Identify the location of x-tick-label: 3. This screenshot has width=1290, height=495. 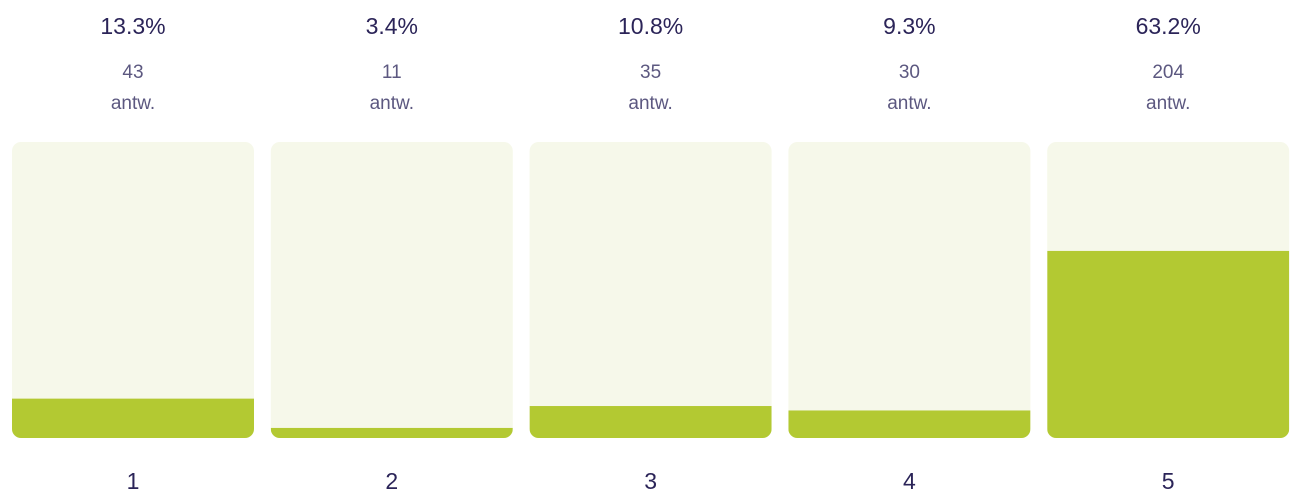
(650, 481).